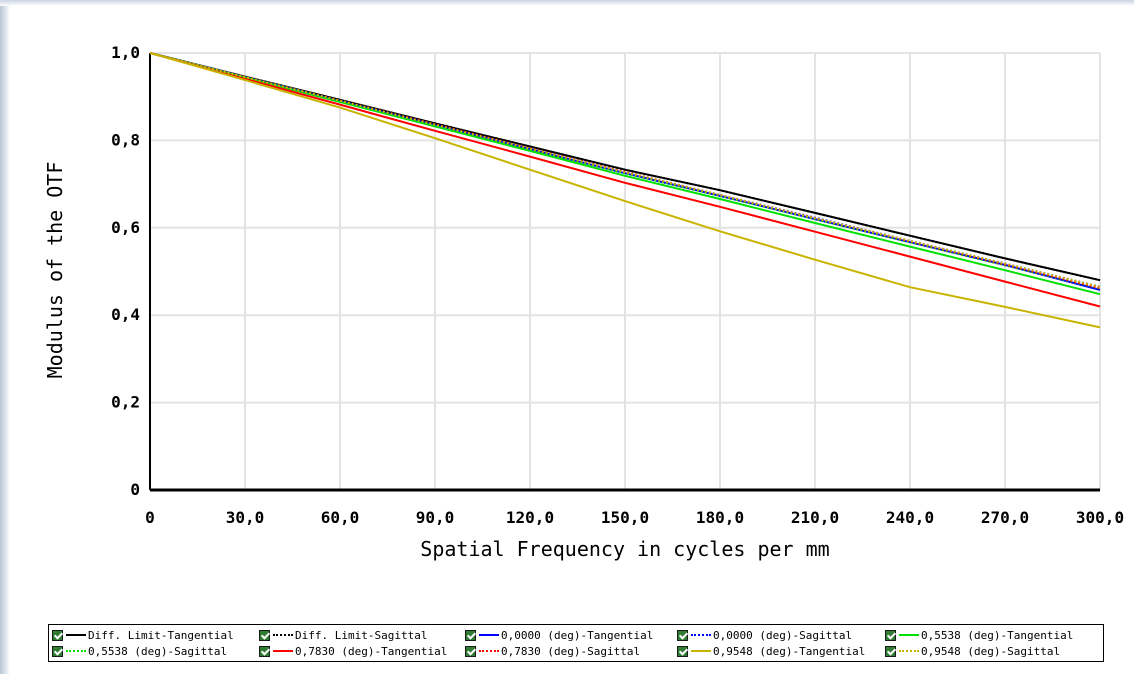 The width and height of the screenshot is (1134, 674). Describe the element at coordinates (157, 651) in the screenshot. I see `legend-label: 0,5538 (deg)-Sagittal` at that location.